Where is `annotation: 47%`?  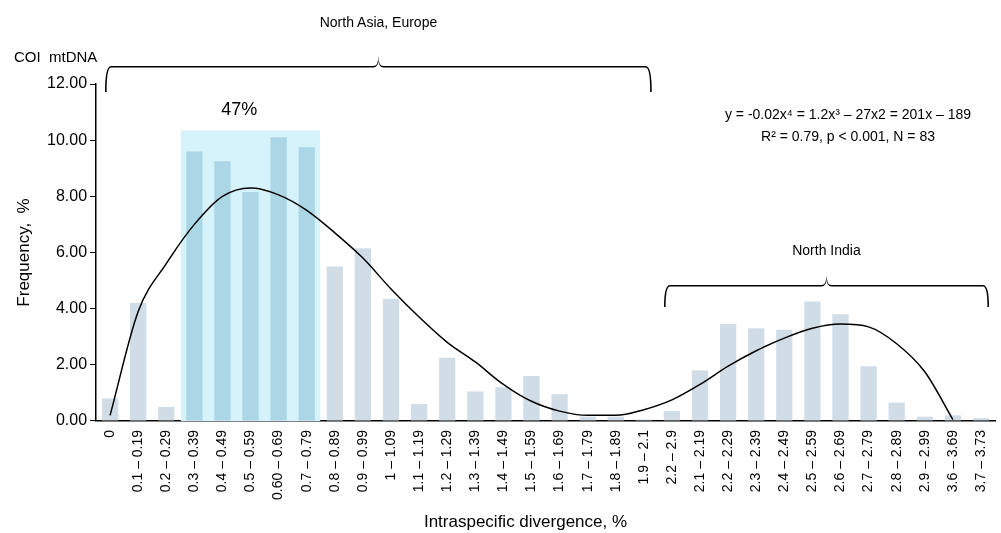 annotation: 47% is located at coordinates (239, 109).